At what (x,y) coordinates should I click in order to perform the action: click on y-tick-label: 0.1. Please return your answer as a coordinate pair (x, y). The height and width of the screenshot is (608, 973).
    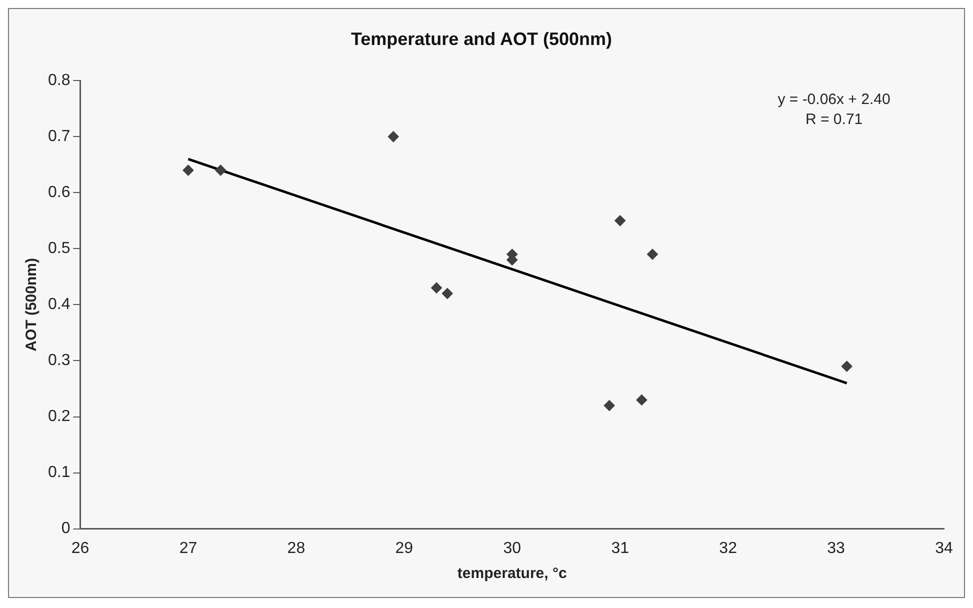
    Looking at the image, I should click on (59, 473).